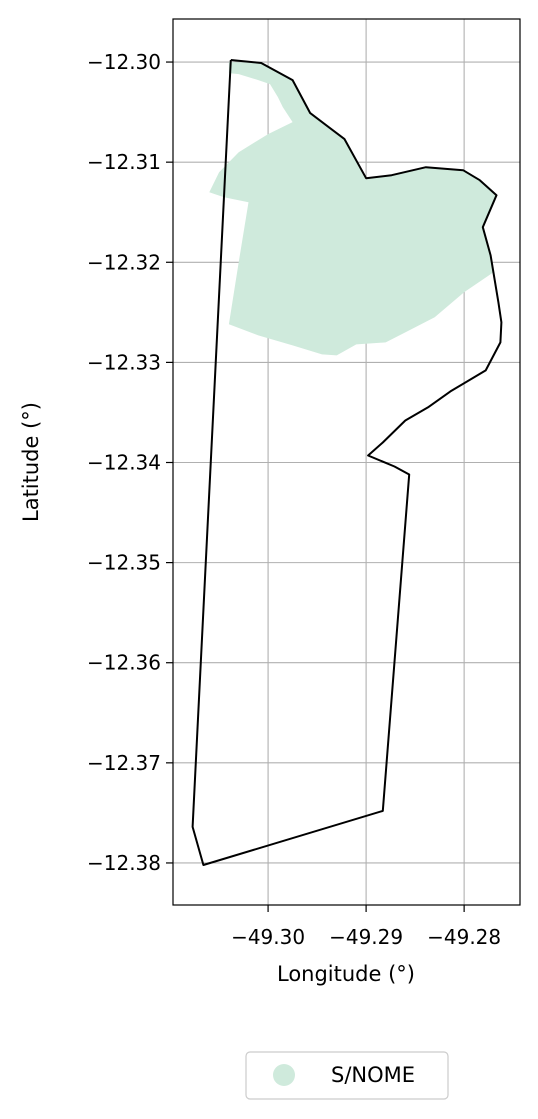  I want to click on legend-marker, so click(284, 1075).